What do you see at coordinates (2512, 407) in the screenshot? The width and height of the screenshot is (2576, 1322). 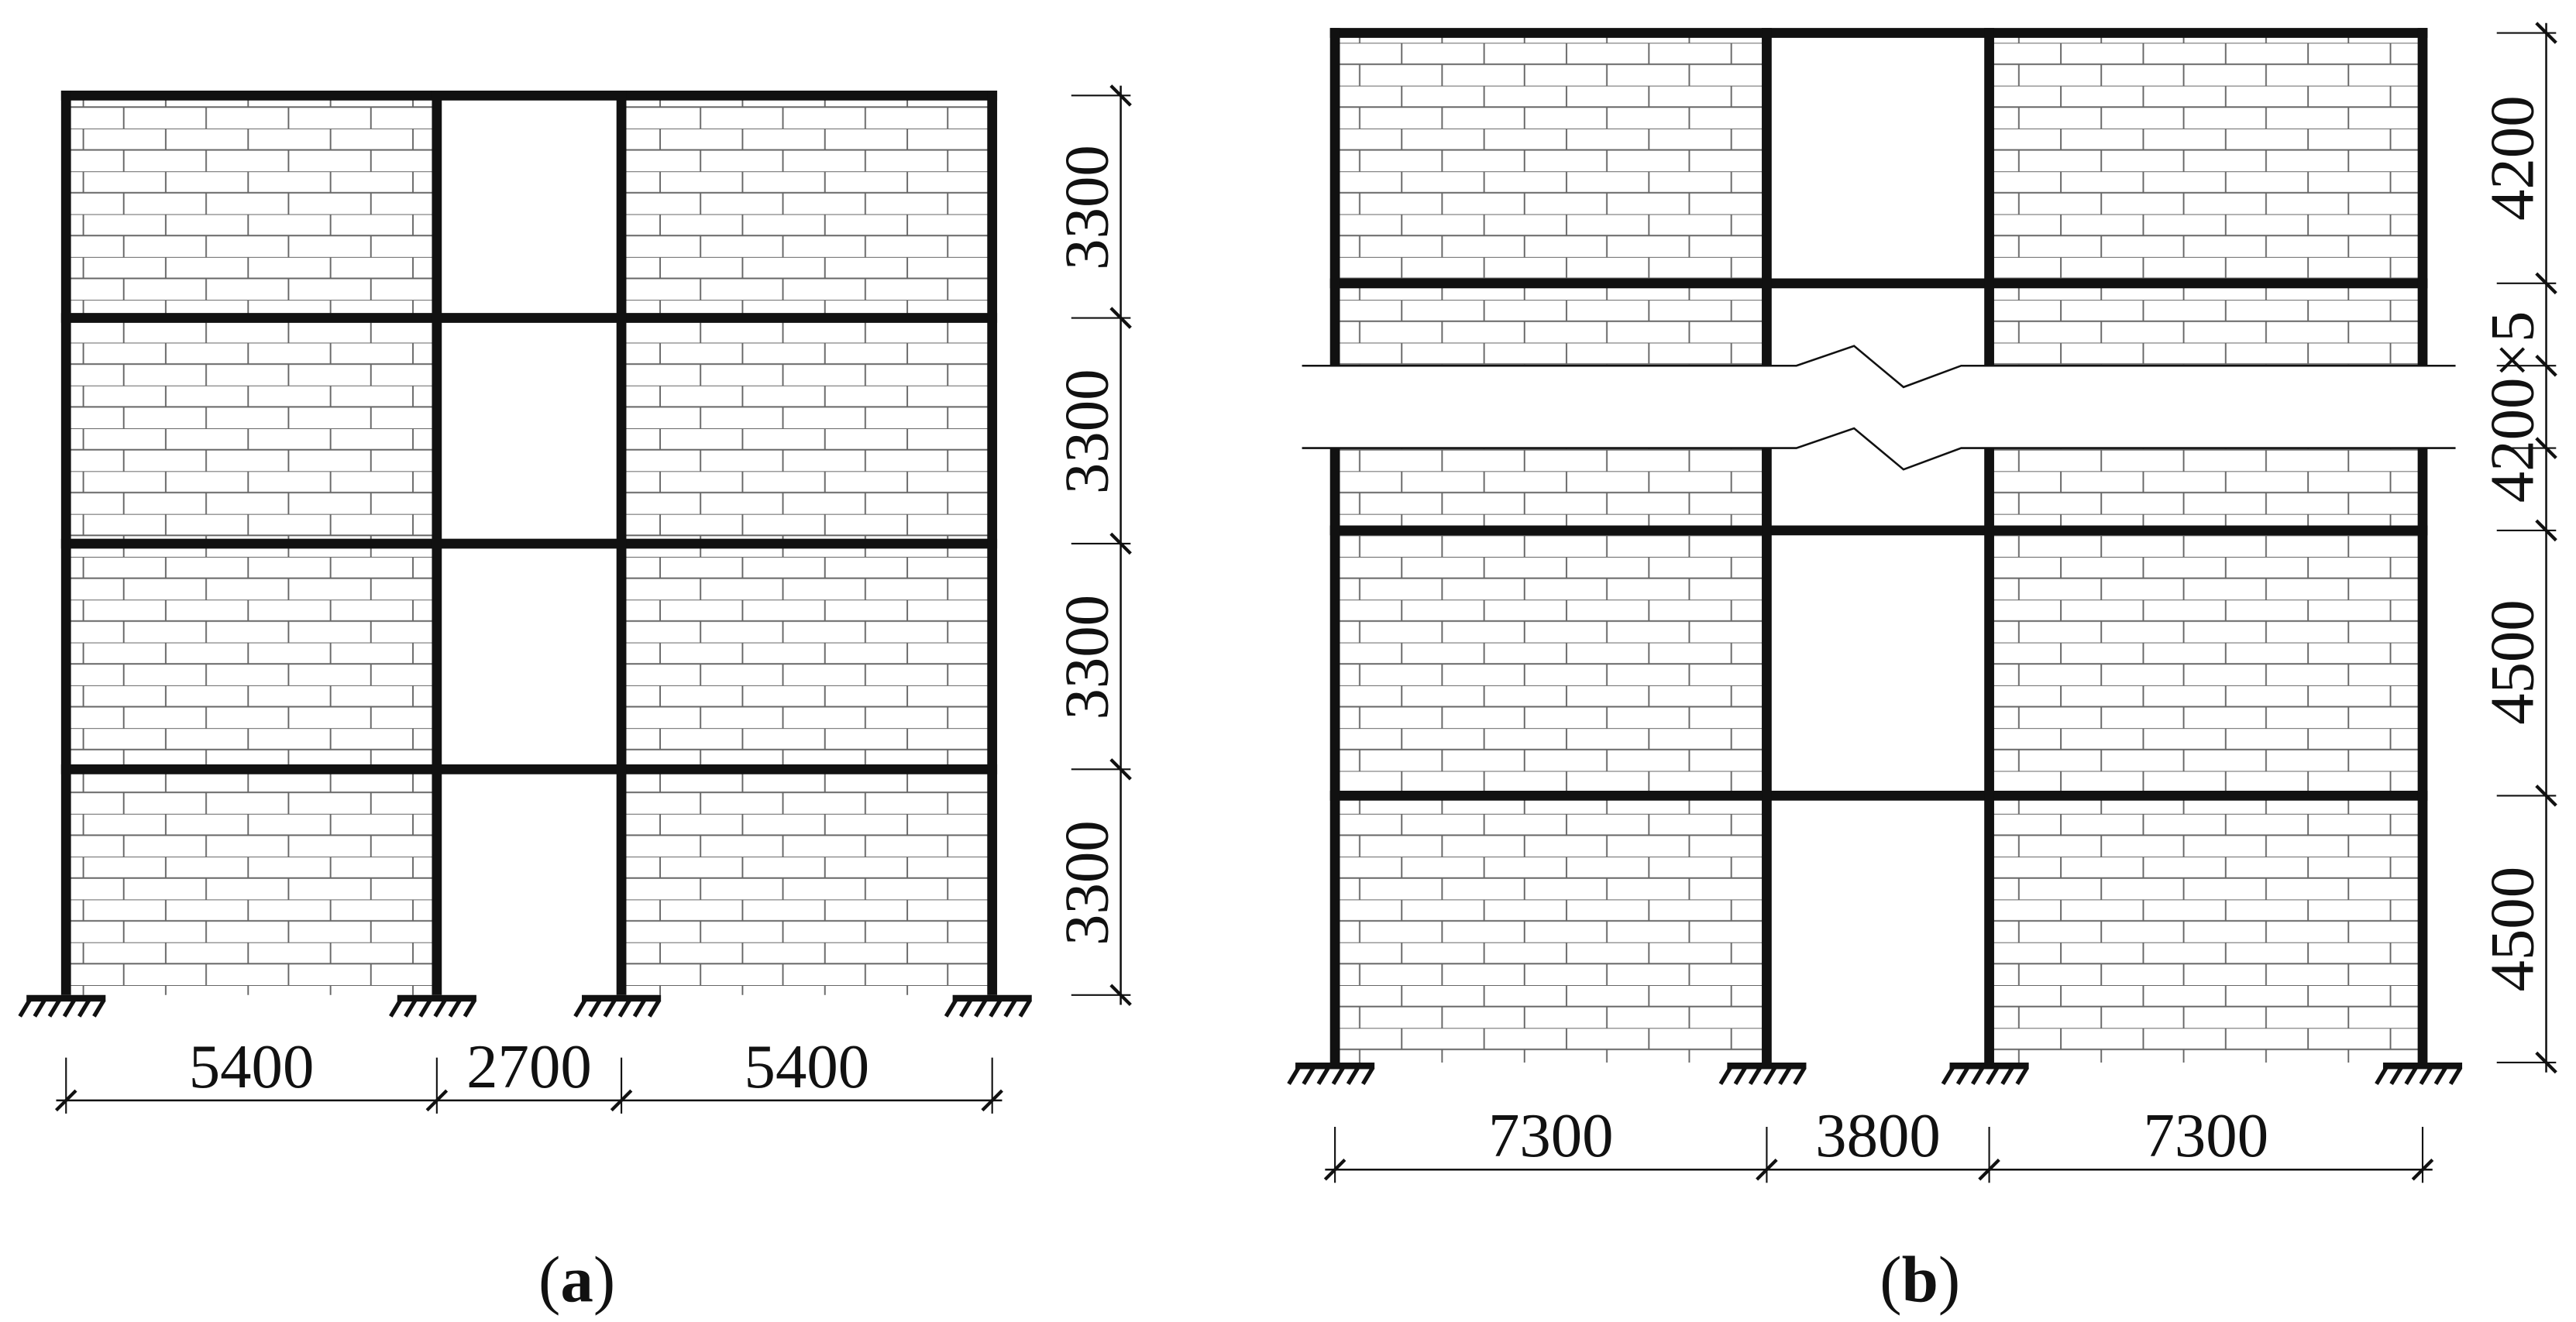 I see `dimension-label: 4200×5` at bounding box center [2512, 407].